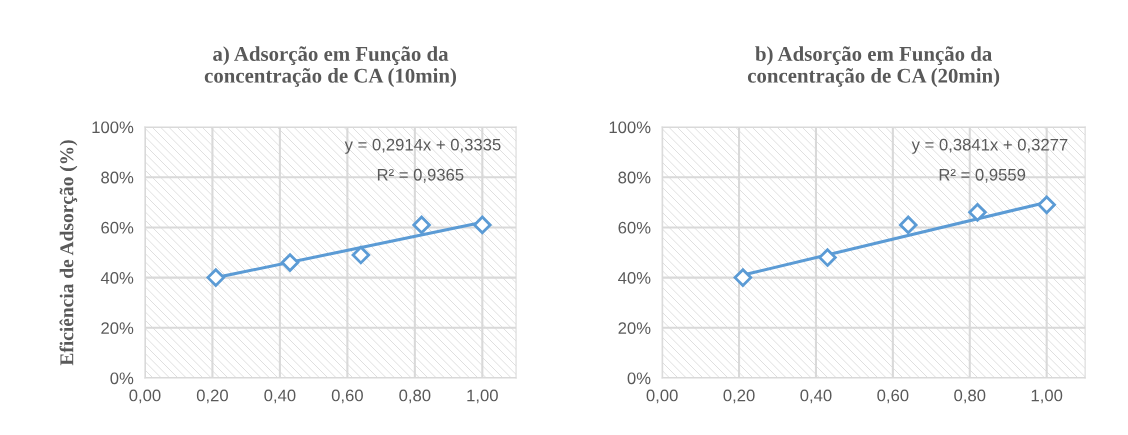 Image resolution: width=1128 pixels, height=435 pixels. What do you see at coordinates (873, 67) in the screenshot?
I see `chart-title: b) Adsorção em Função da concentração de CA (20min)` at bounding box center [873, 67].